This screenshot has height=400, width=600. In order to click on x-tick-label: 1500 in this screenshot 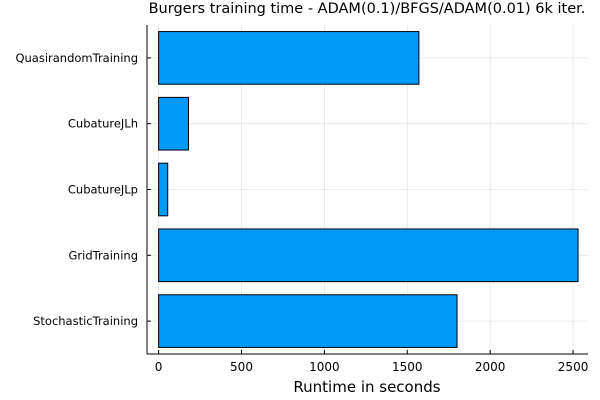, I will do `click(407, 367)`.